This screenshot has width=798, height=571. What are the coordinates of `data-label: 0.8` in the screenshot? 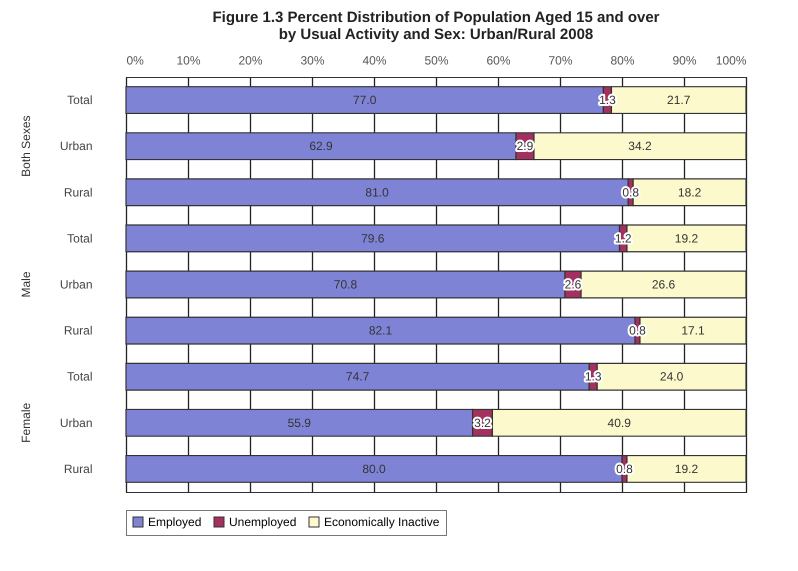 It's located at (631, 192).